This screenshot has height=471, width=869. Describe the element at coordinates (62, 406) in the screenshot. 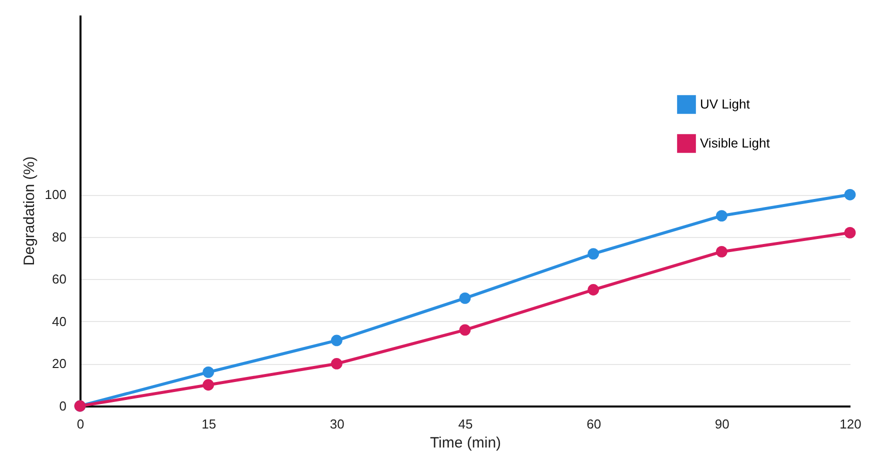

I see `y-tick-label: 0` at that location.